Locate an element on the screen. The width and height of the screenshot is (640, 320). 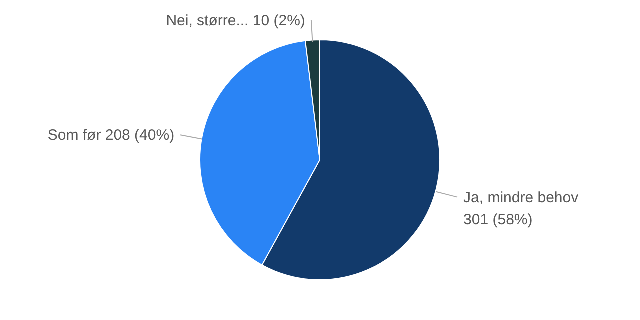
slice-label: Ja, mindre behov is located at coordinates (522, 197).